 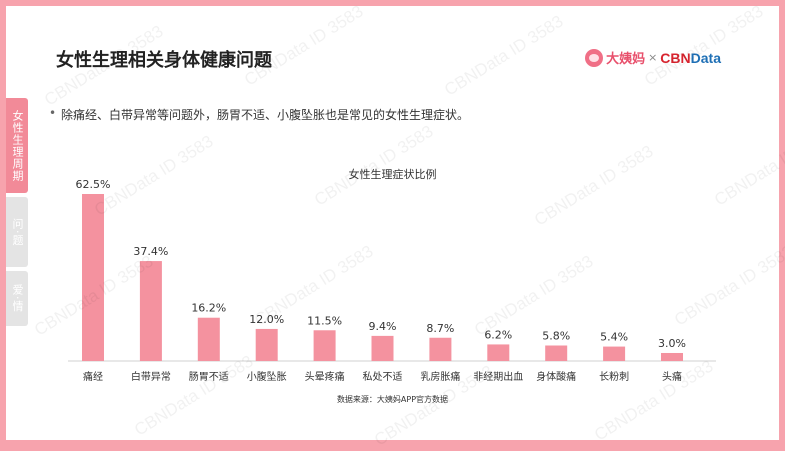 I want to click on side-tab-questions: 问·题, so click(x=17, y=232).